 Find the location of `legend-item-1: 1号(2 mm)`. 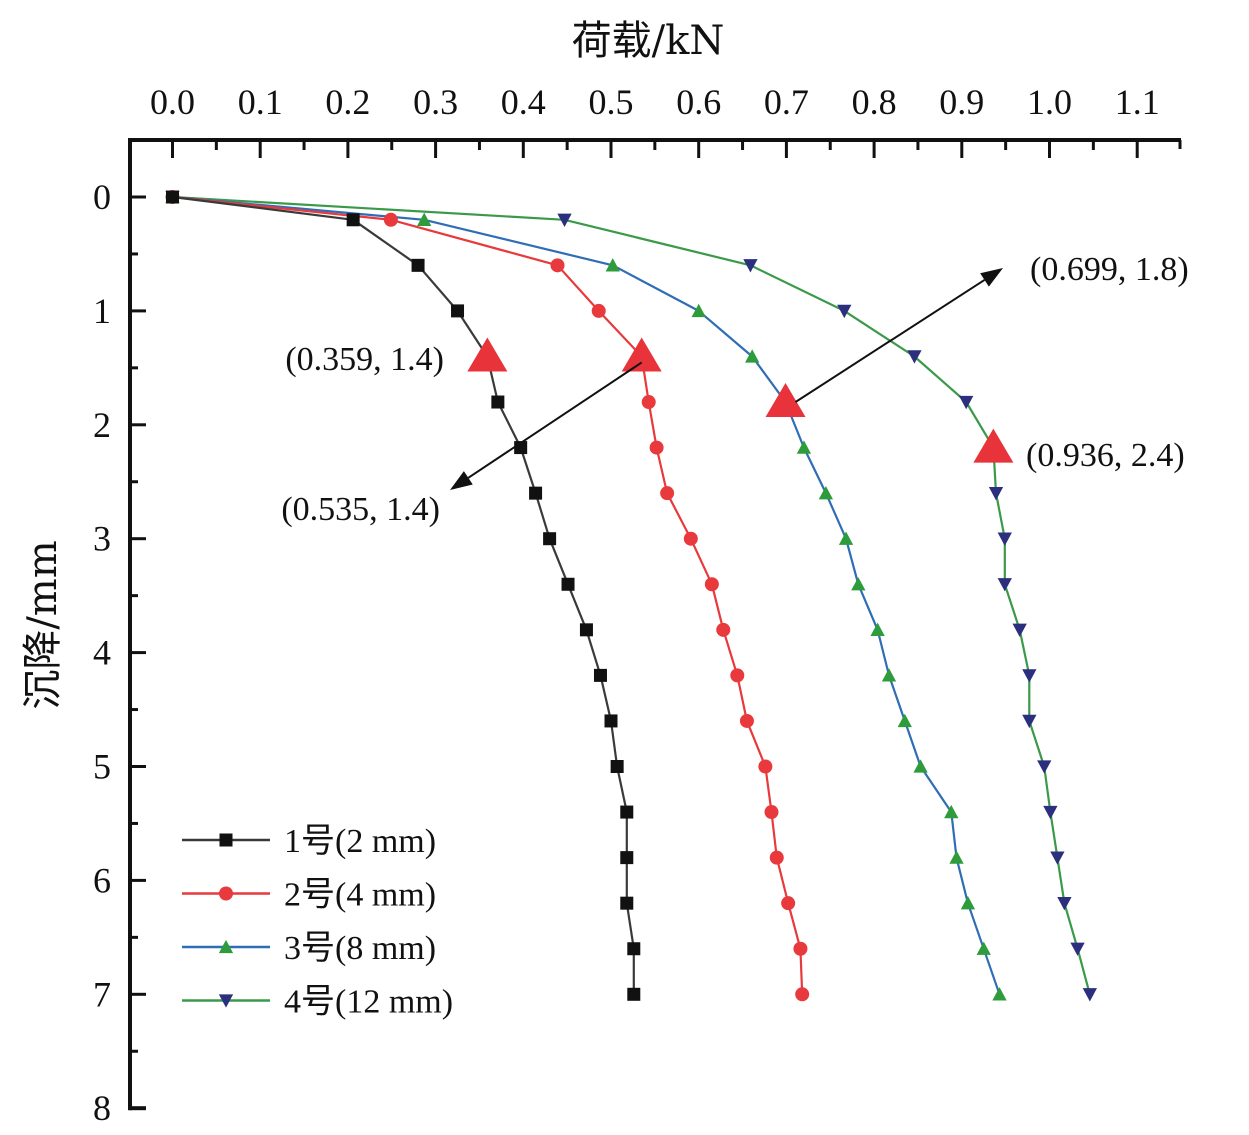

legend-item-1: 1号(2 mm) is located at coordinates (309, 841).